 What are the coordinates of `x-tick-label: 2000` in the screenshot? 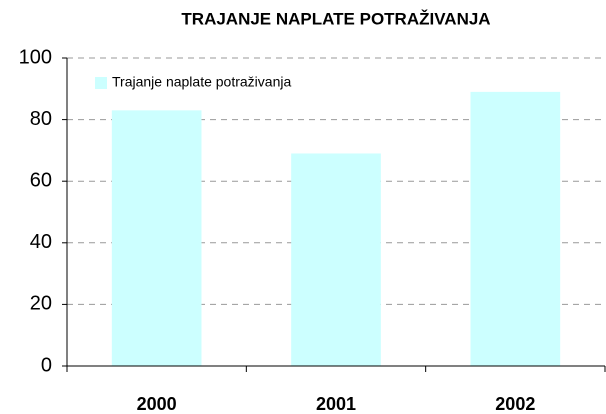 It's located at (157, 404).